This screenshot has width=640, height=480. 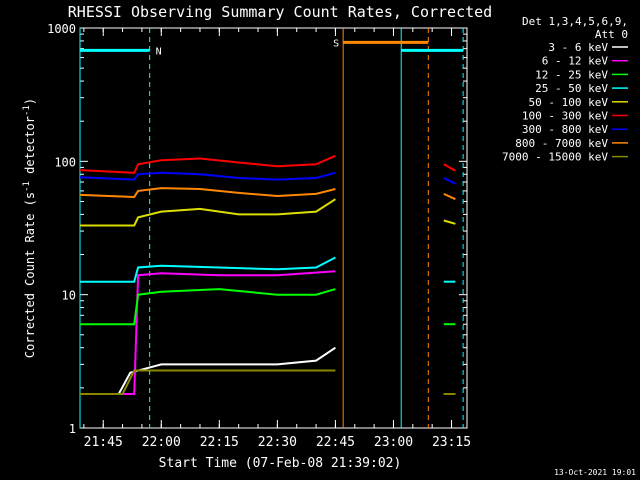 What do you see at coordinates (575, 61) in the screenshot?
I see `legend-entry-label: 6 - 12 keV` at bounding box center [575, 61].